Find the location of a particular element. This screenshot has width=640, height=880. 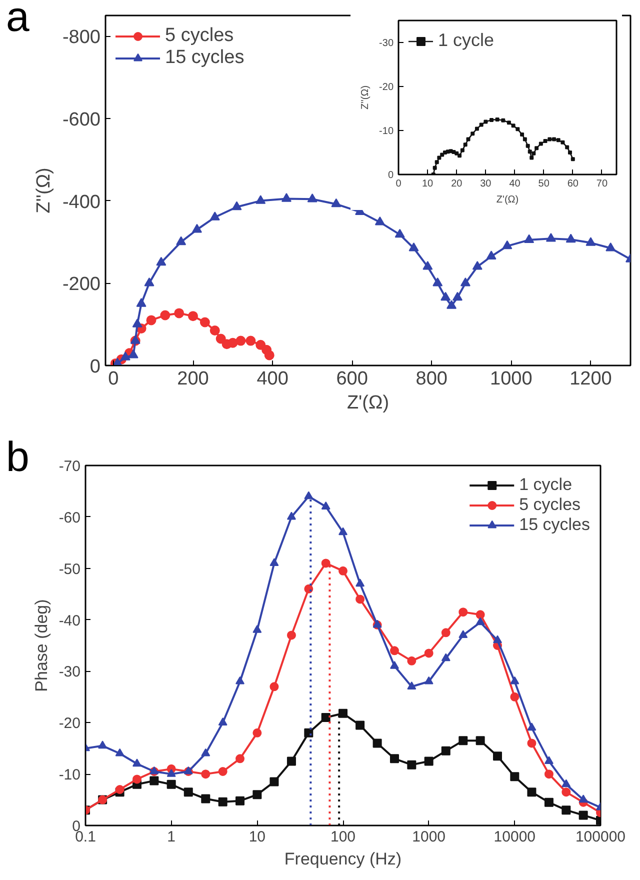

x-tick-label: 70 is located at coordinates (602, 184).